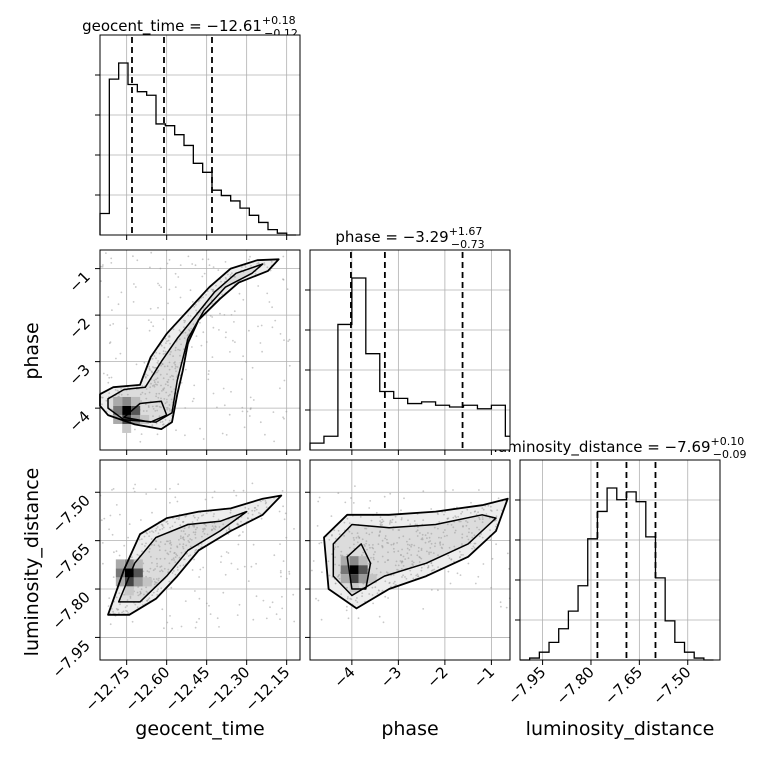  Describe the element at coordinates (79, 328) in the screenshot. I see `y-tick-label: −2` at that location.